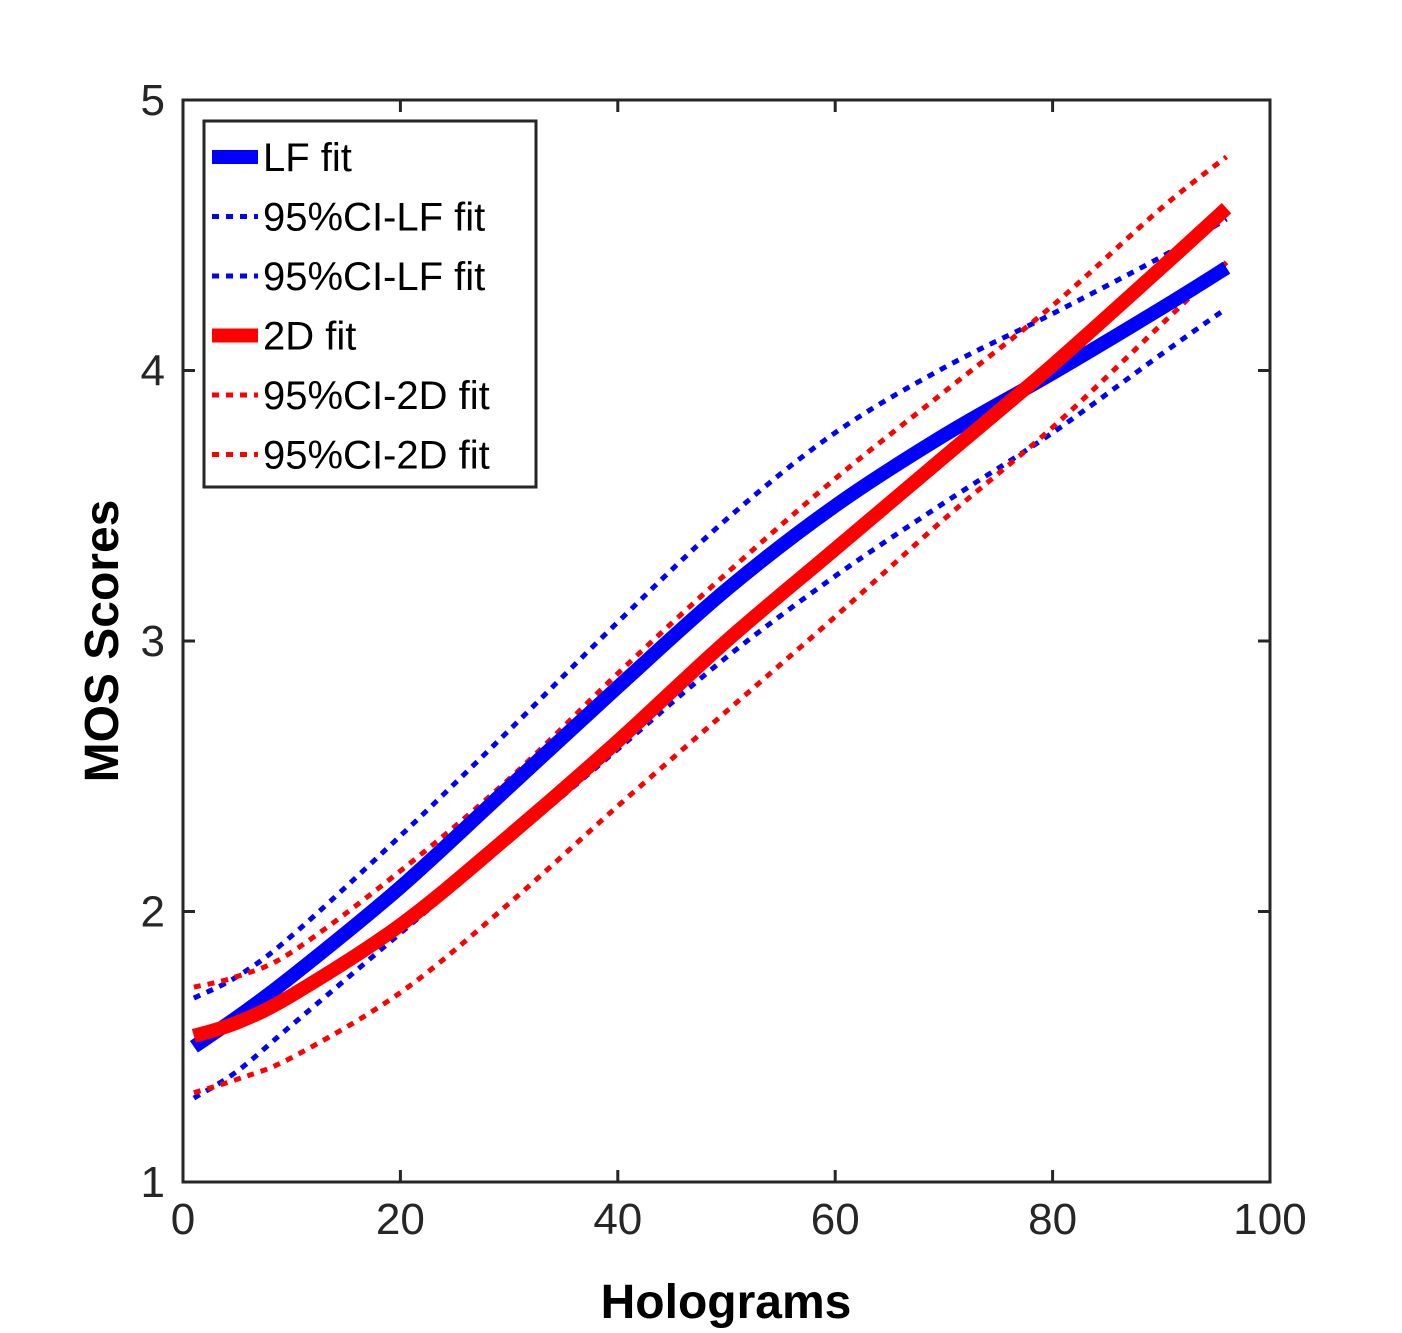 The image size is (1402, 1333). I want to click on y-tick-label: 2, so click(153, 912).